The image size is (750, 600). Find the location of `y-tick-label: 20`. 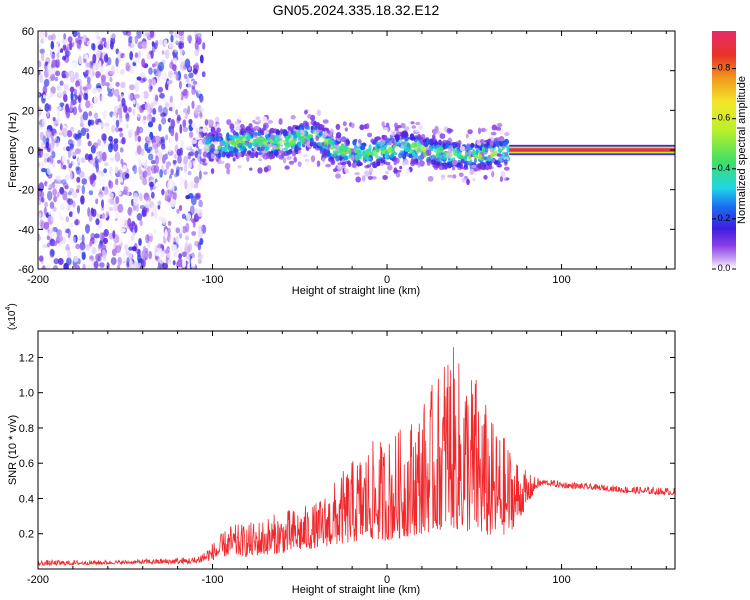

y-tick-label: 20 is located at coordinates (28, 111).